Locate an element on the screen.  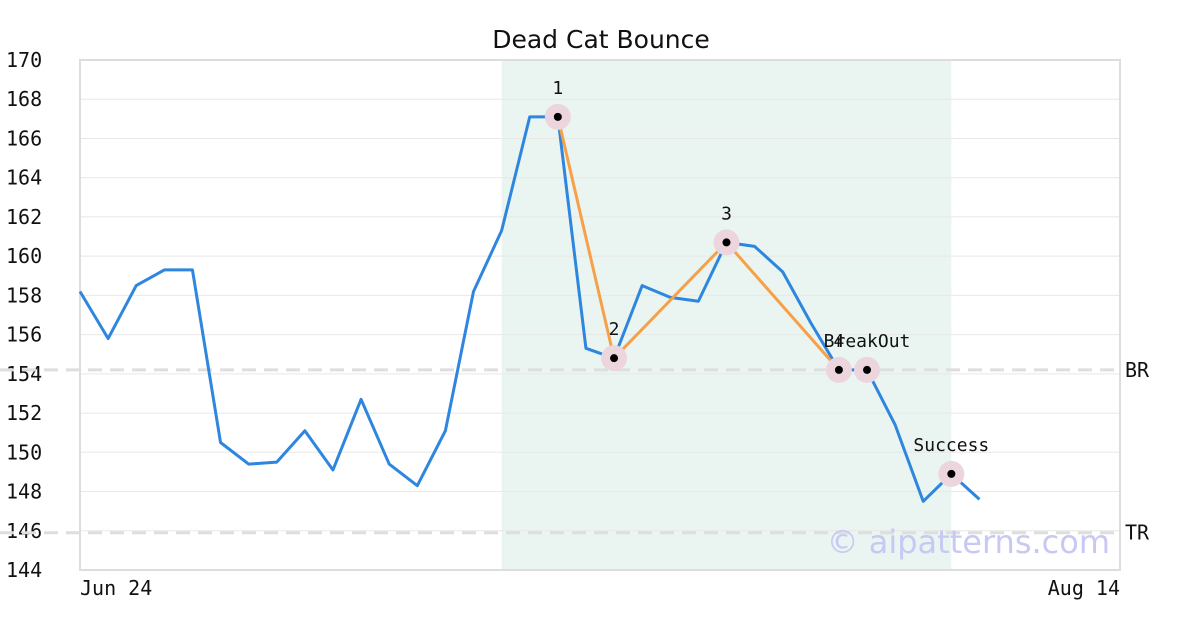
y-tick-label: 154 is located at coordinates (24, 374).